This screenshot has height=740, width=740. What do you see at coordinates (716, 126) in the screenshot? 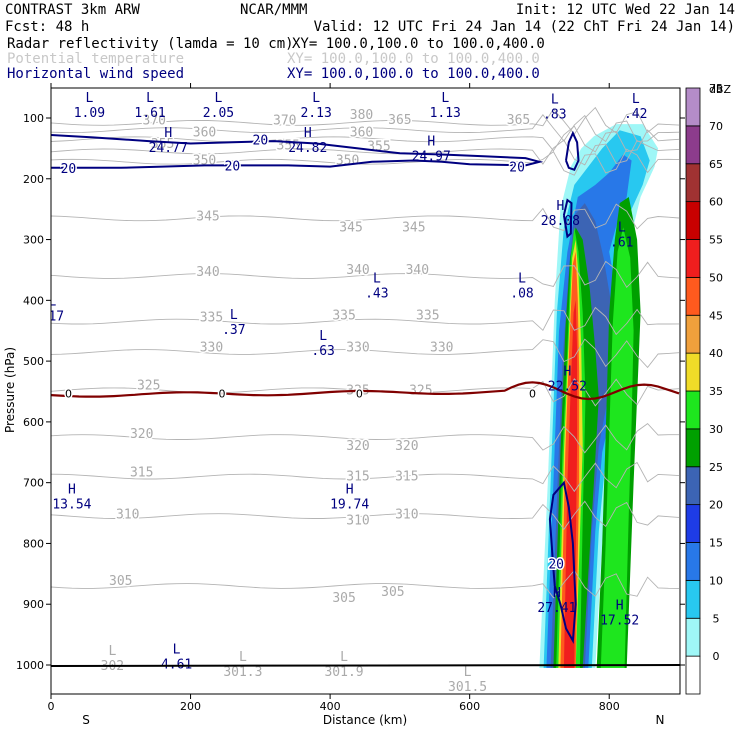
I see `colorbar-level-label: 70` at bounding box center [716, 126].